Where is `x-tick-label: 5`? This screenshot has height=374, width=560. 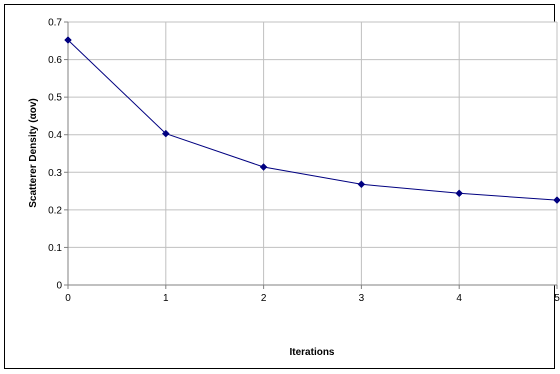 x-tick-label: 5 is located at coordinates (557, 298).